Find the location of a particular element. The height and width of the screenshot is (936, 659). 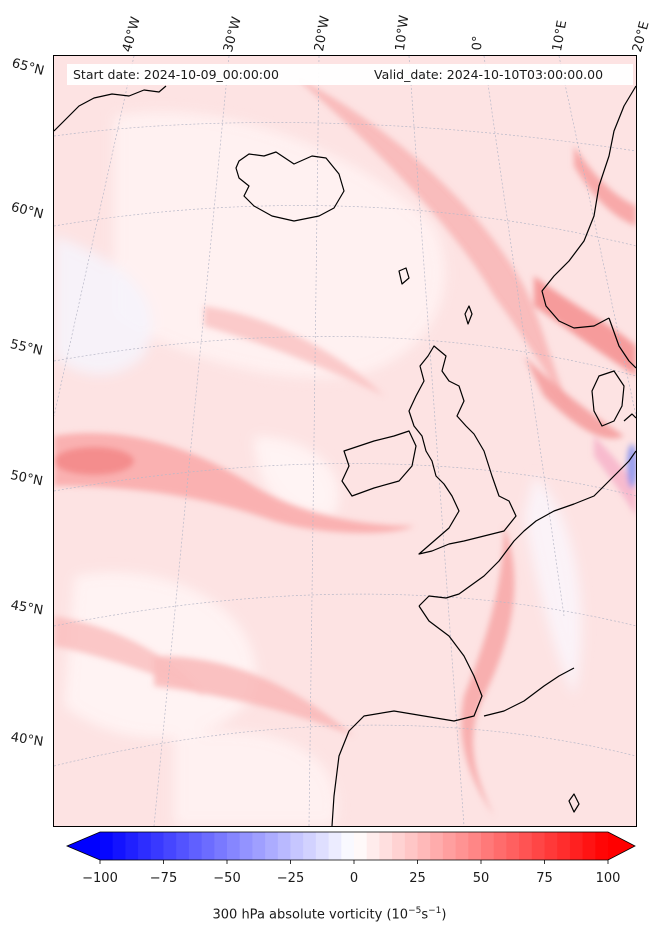

lat-label-40n: 40°N is located at coordinates (27, 740).